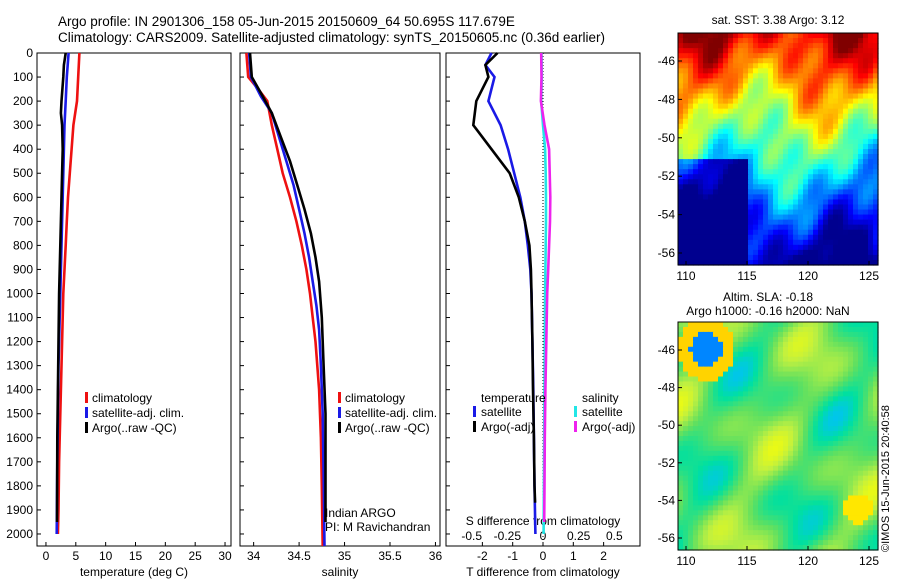  Describe the element at coordinates (482, 556) in the screenshot. I see `x-tick-label: -2` at that location.